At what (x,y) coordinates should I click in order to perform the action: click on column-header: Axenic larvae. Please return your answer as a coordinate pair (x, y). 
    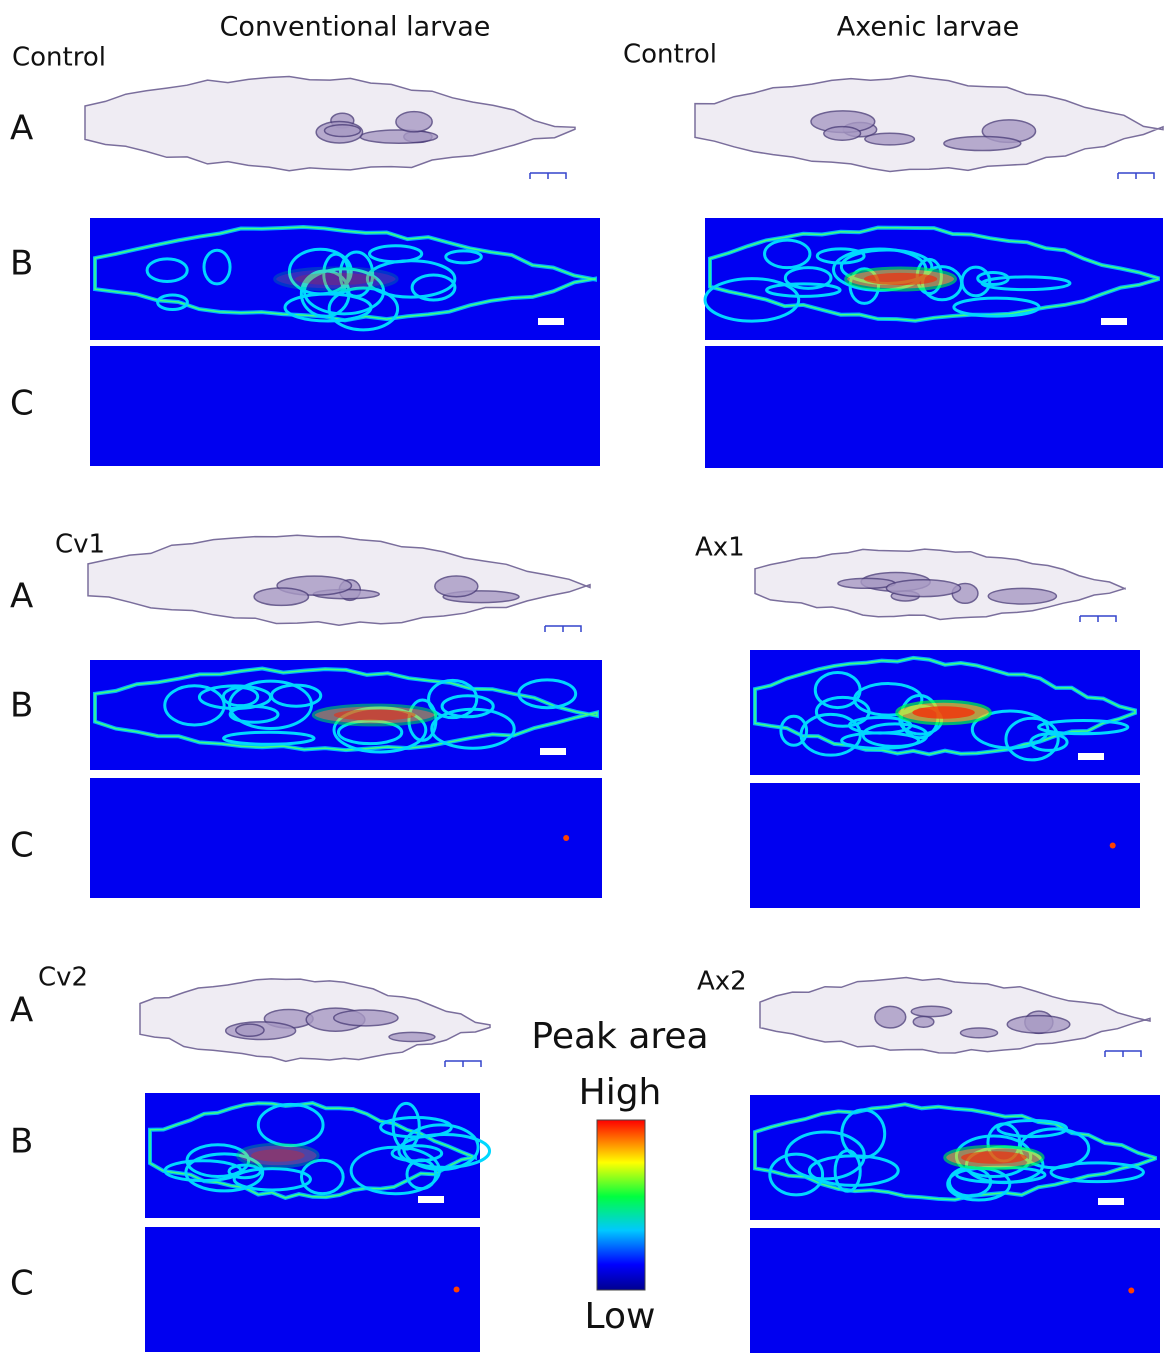
    Looking at the image, I should click on (928, 27).